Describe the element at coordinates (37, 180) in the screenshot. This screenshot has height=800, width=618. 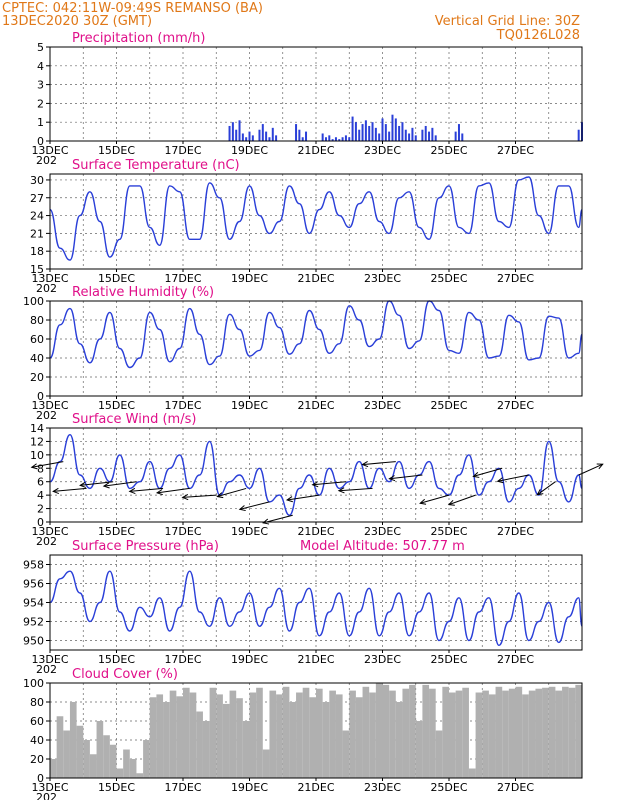
I see `y-tick-label: 30` at that location.